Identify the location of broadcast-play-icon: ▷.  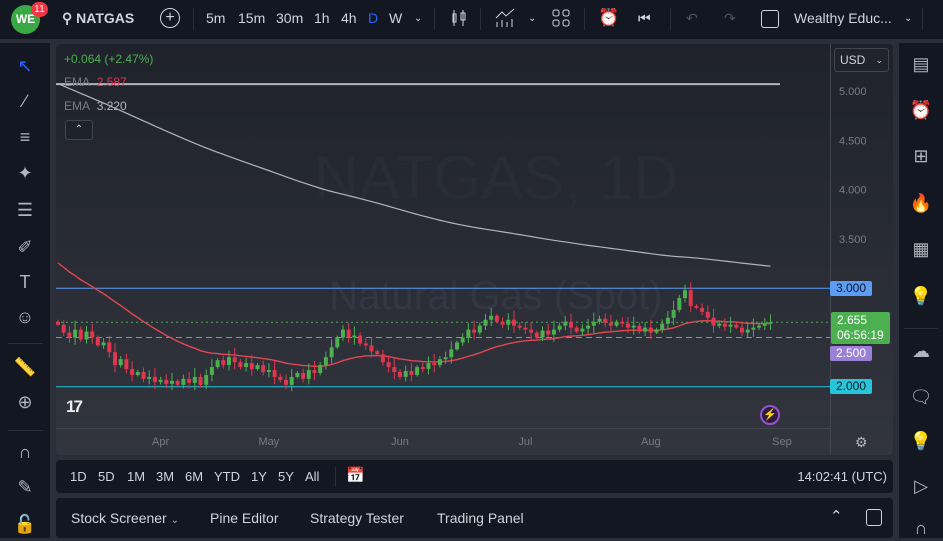
(921, 486).